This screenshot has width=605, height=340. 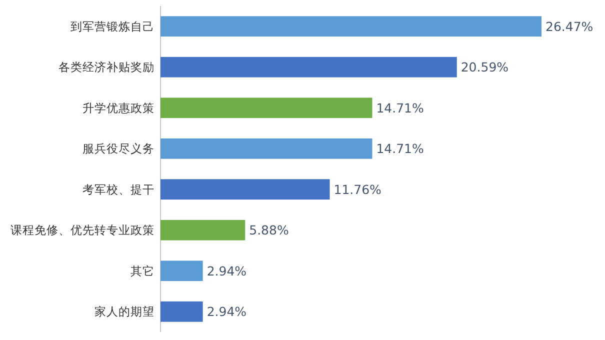 What do you see at coordinates (142, 271) in the screenshot?
I see `y-tick-label: 其它` at bounding box center [142, 271].